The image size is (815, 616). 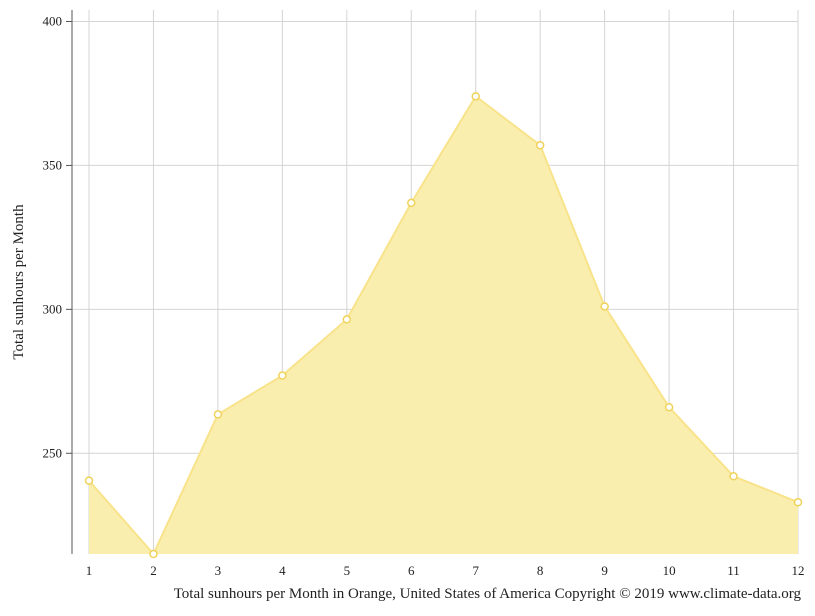 I want to click on x-tick-label-2: 2, so click(x=153, y=570).